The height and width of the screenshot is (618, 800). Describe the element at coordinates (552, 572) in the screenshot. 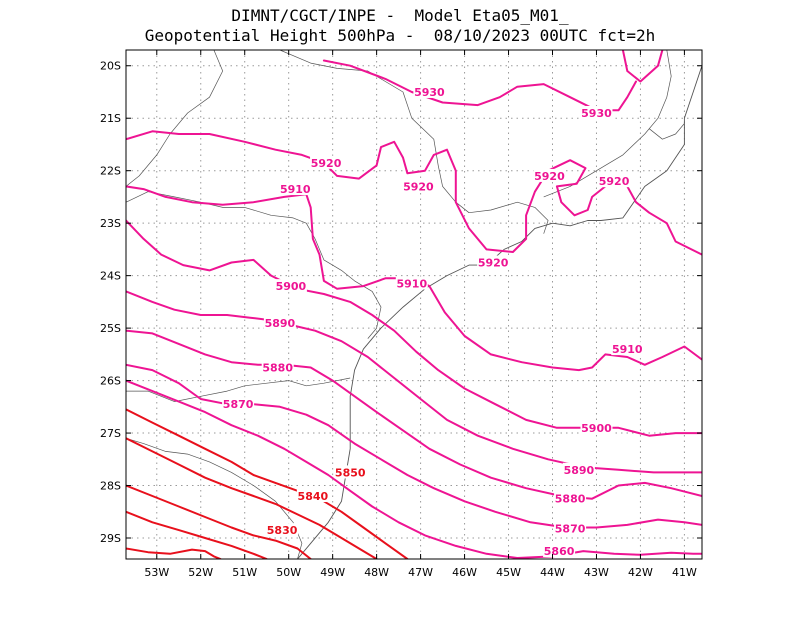

I see `lon-tick-label: 44W` at that location.